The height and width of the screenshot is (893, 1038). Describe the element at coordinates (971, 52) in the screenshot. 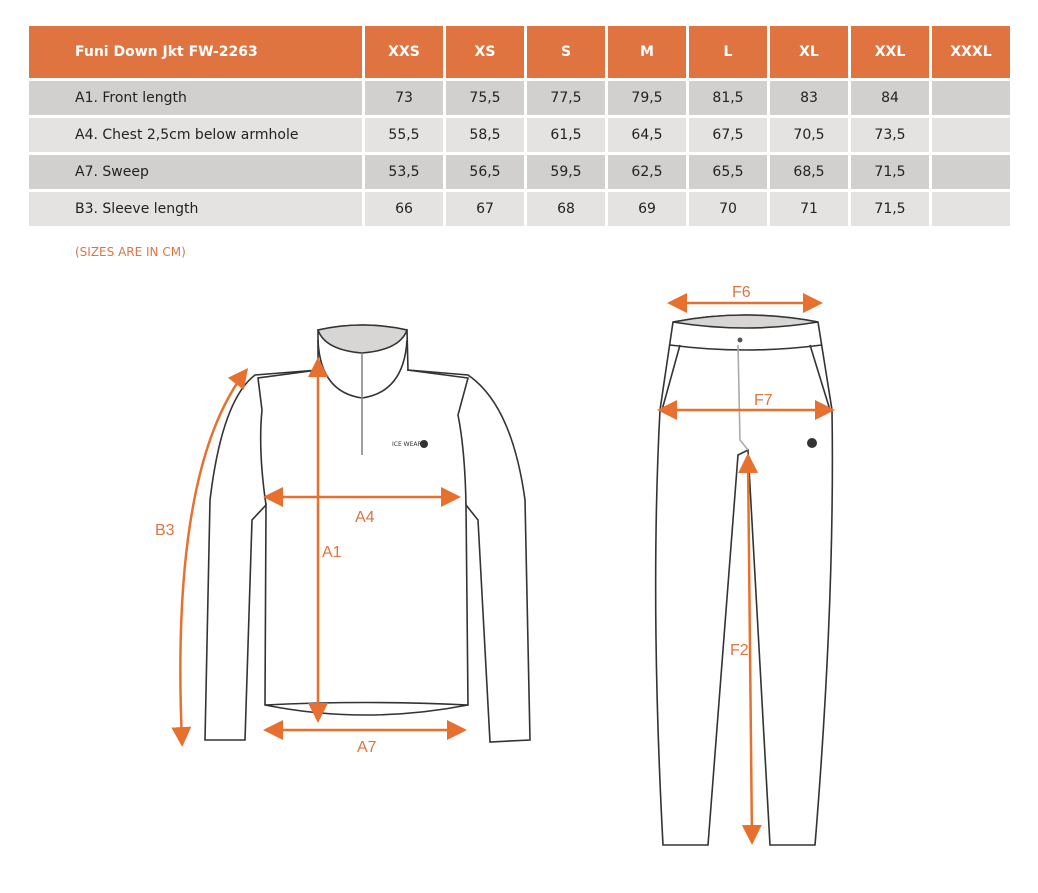

I see `size-header: XXXL` at that location.